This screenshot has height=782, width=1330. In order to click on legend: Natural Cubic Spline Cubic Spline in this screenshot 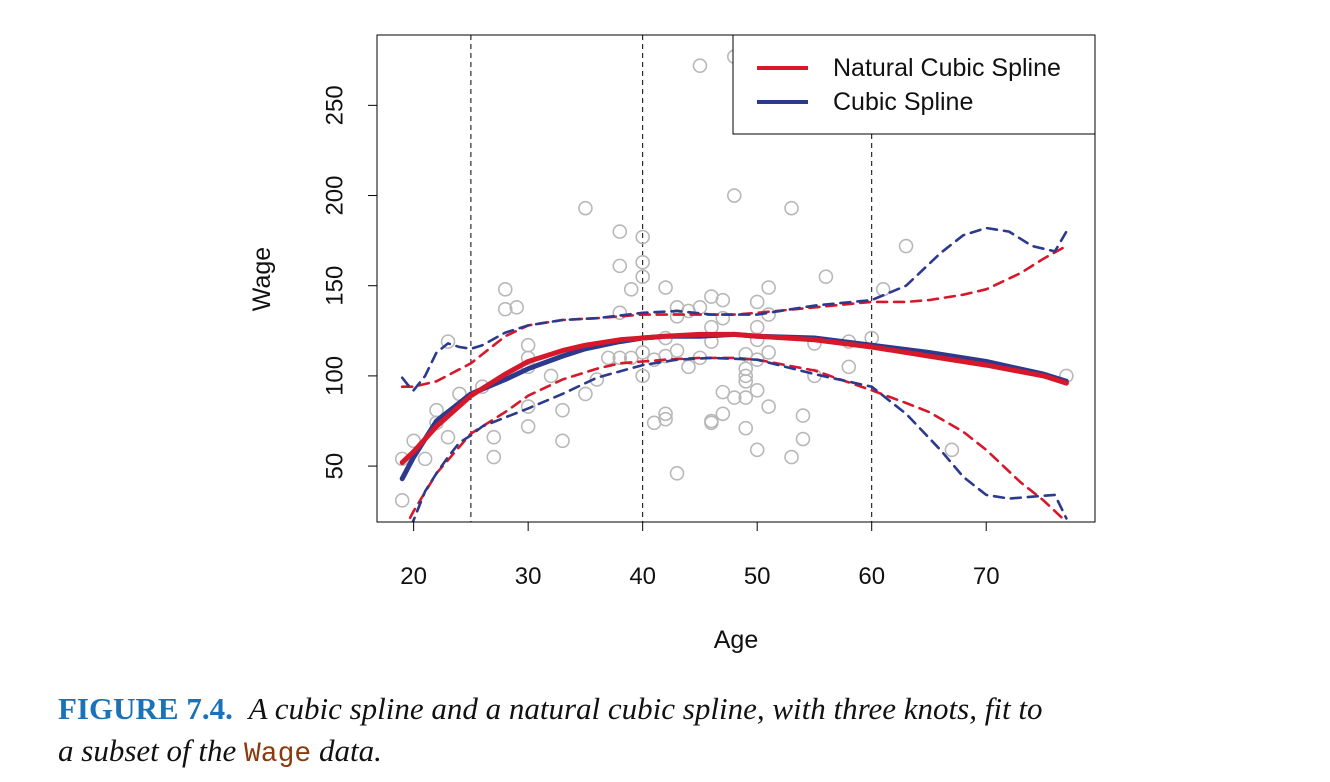, I will do `click(914, 84)`.